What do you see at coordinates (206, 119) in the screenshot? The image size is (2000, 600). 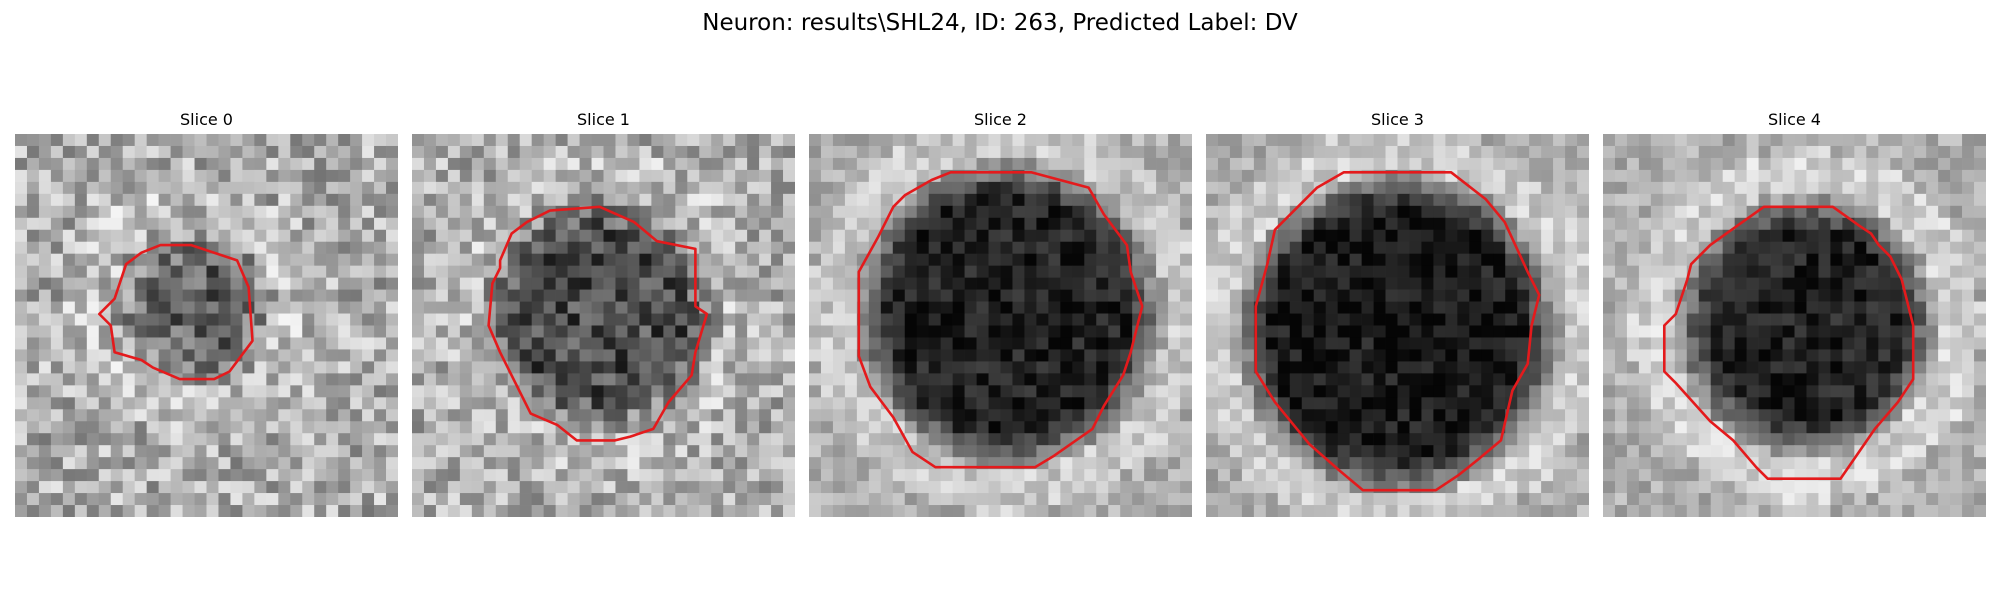 I see `slice-title: Slice 0` at bounding box center [206, 119].